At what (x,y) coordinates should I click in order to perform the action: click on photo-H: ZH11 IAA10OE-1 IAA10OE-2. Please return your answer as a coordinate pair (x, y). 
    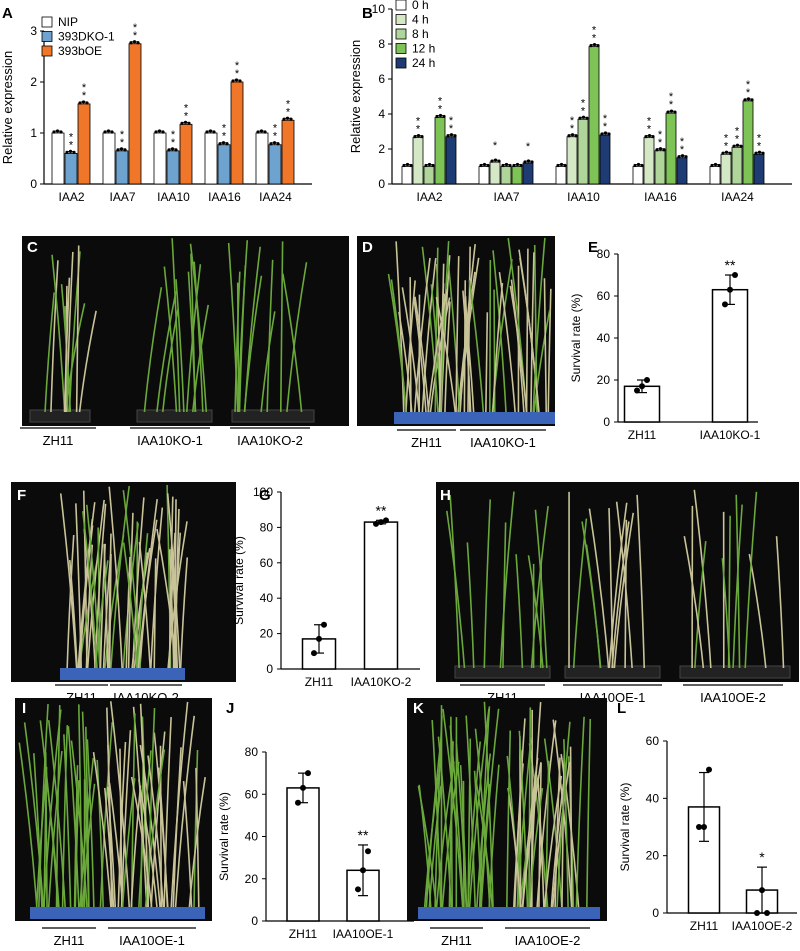
    Looking at the image, I should click on (617, 593).